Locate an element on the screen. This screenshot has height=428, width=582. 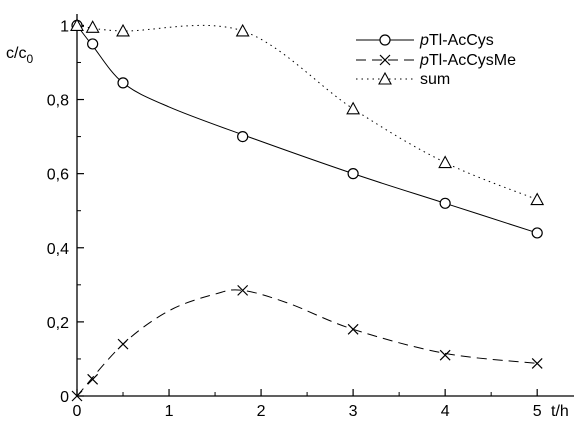
legend-marker-sum is located at coordinates (385, 78).